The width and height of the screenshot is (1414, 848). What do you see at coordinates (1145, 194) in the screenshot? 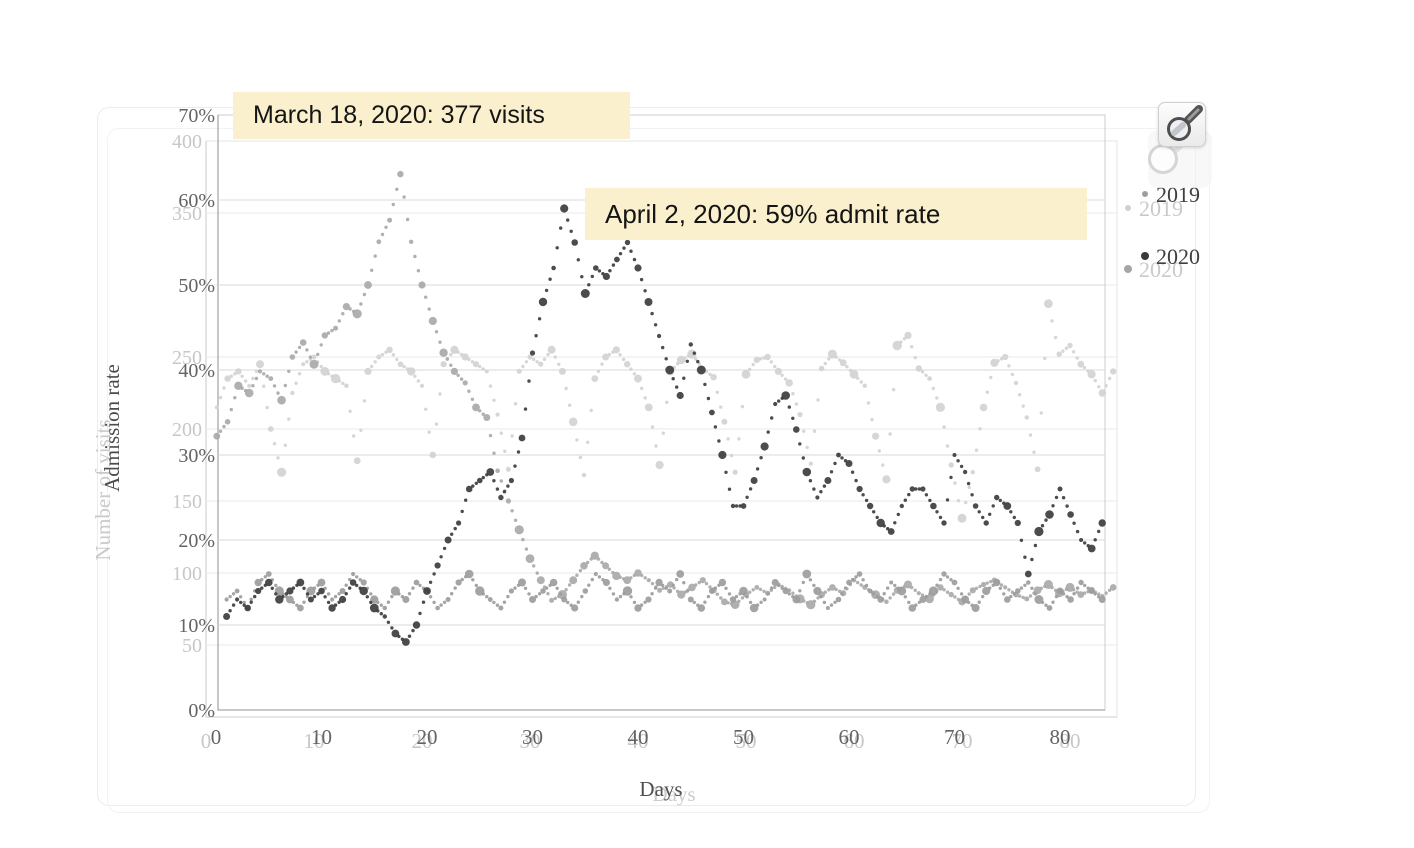
I see `rate-legend-marker-2019` at bounding box center [1145, 194].